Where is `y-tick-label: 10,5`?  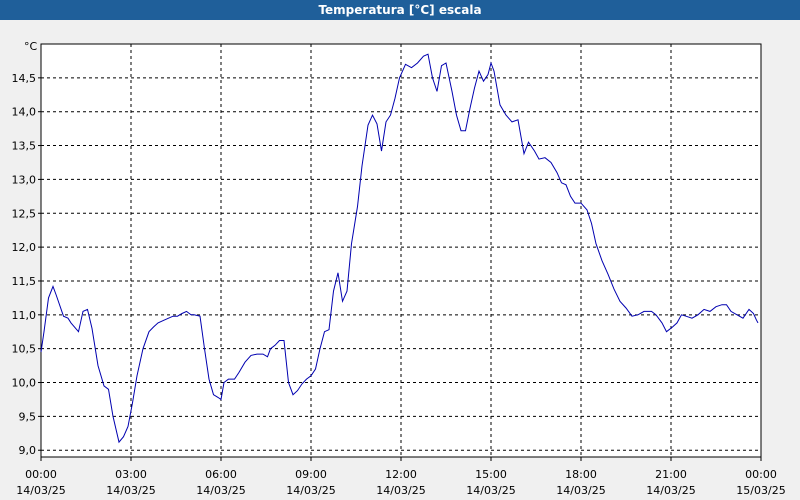
y-tick-label: 10,5 is located at coordinates (24, 349).